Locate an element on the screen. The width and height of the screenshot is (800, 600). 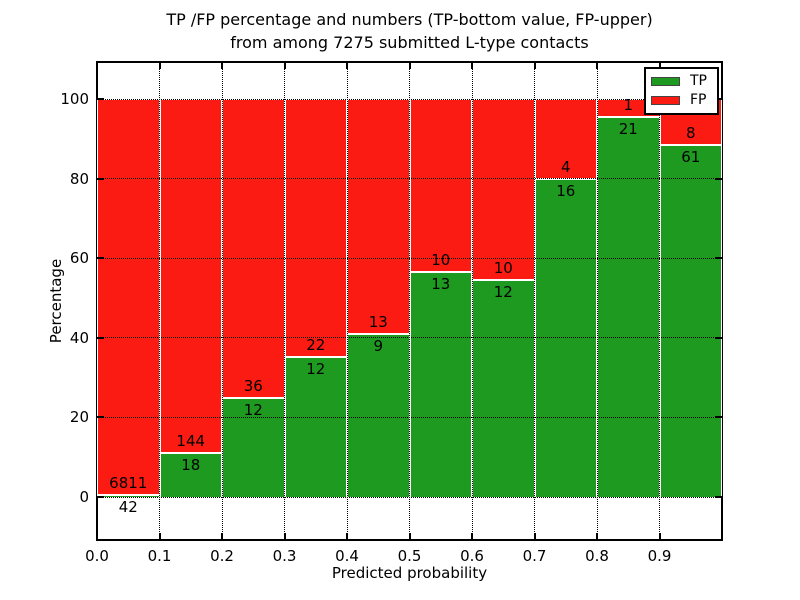
x-tick-label: 0.1 is located at coordinates (159, 556).